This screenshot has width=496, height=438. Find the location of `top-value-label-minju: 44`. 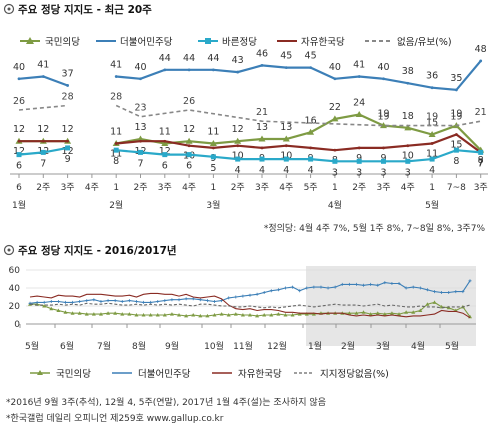

top-value-label-minju: 44 is located at coordinates (189, 58).